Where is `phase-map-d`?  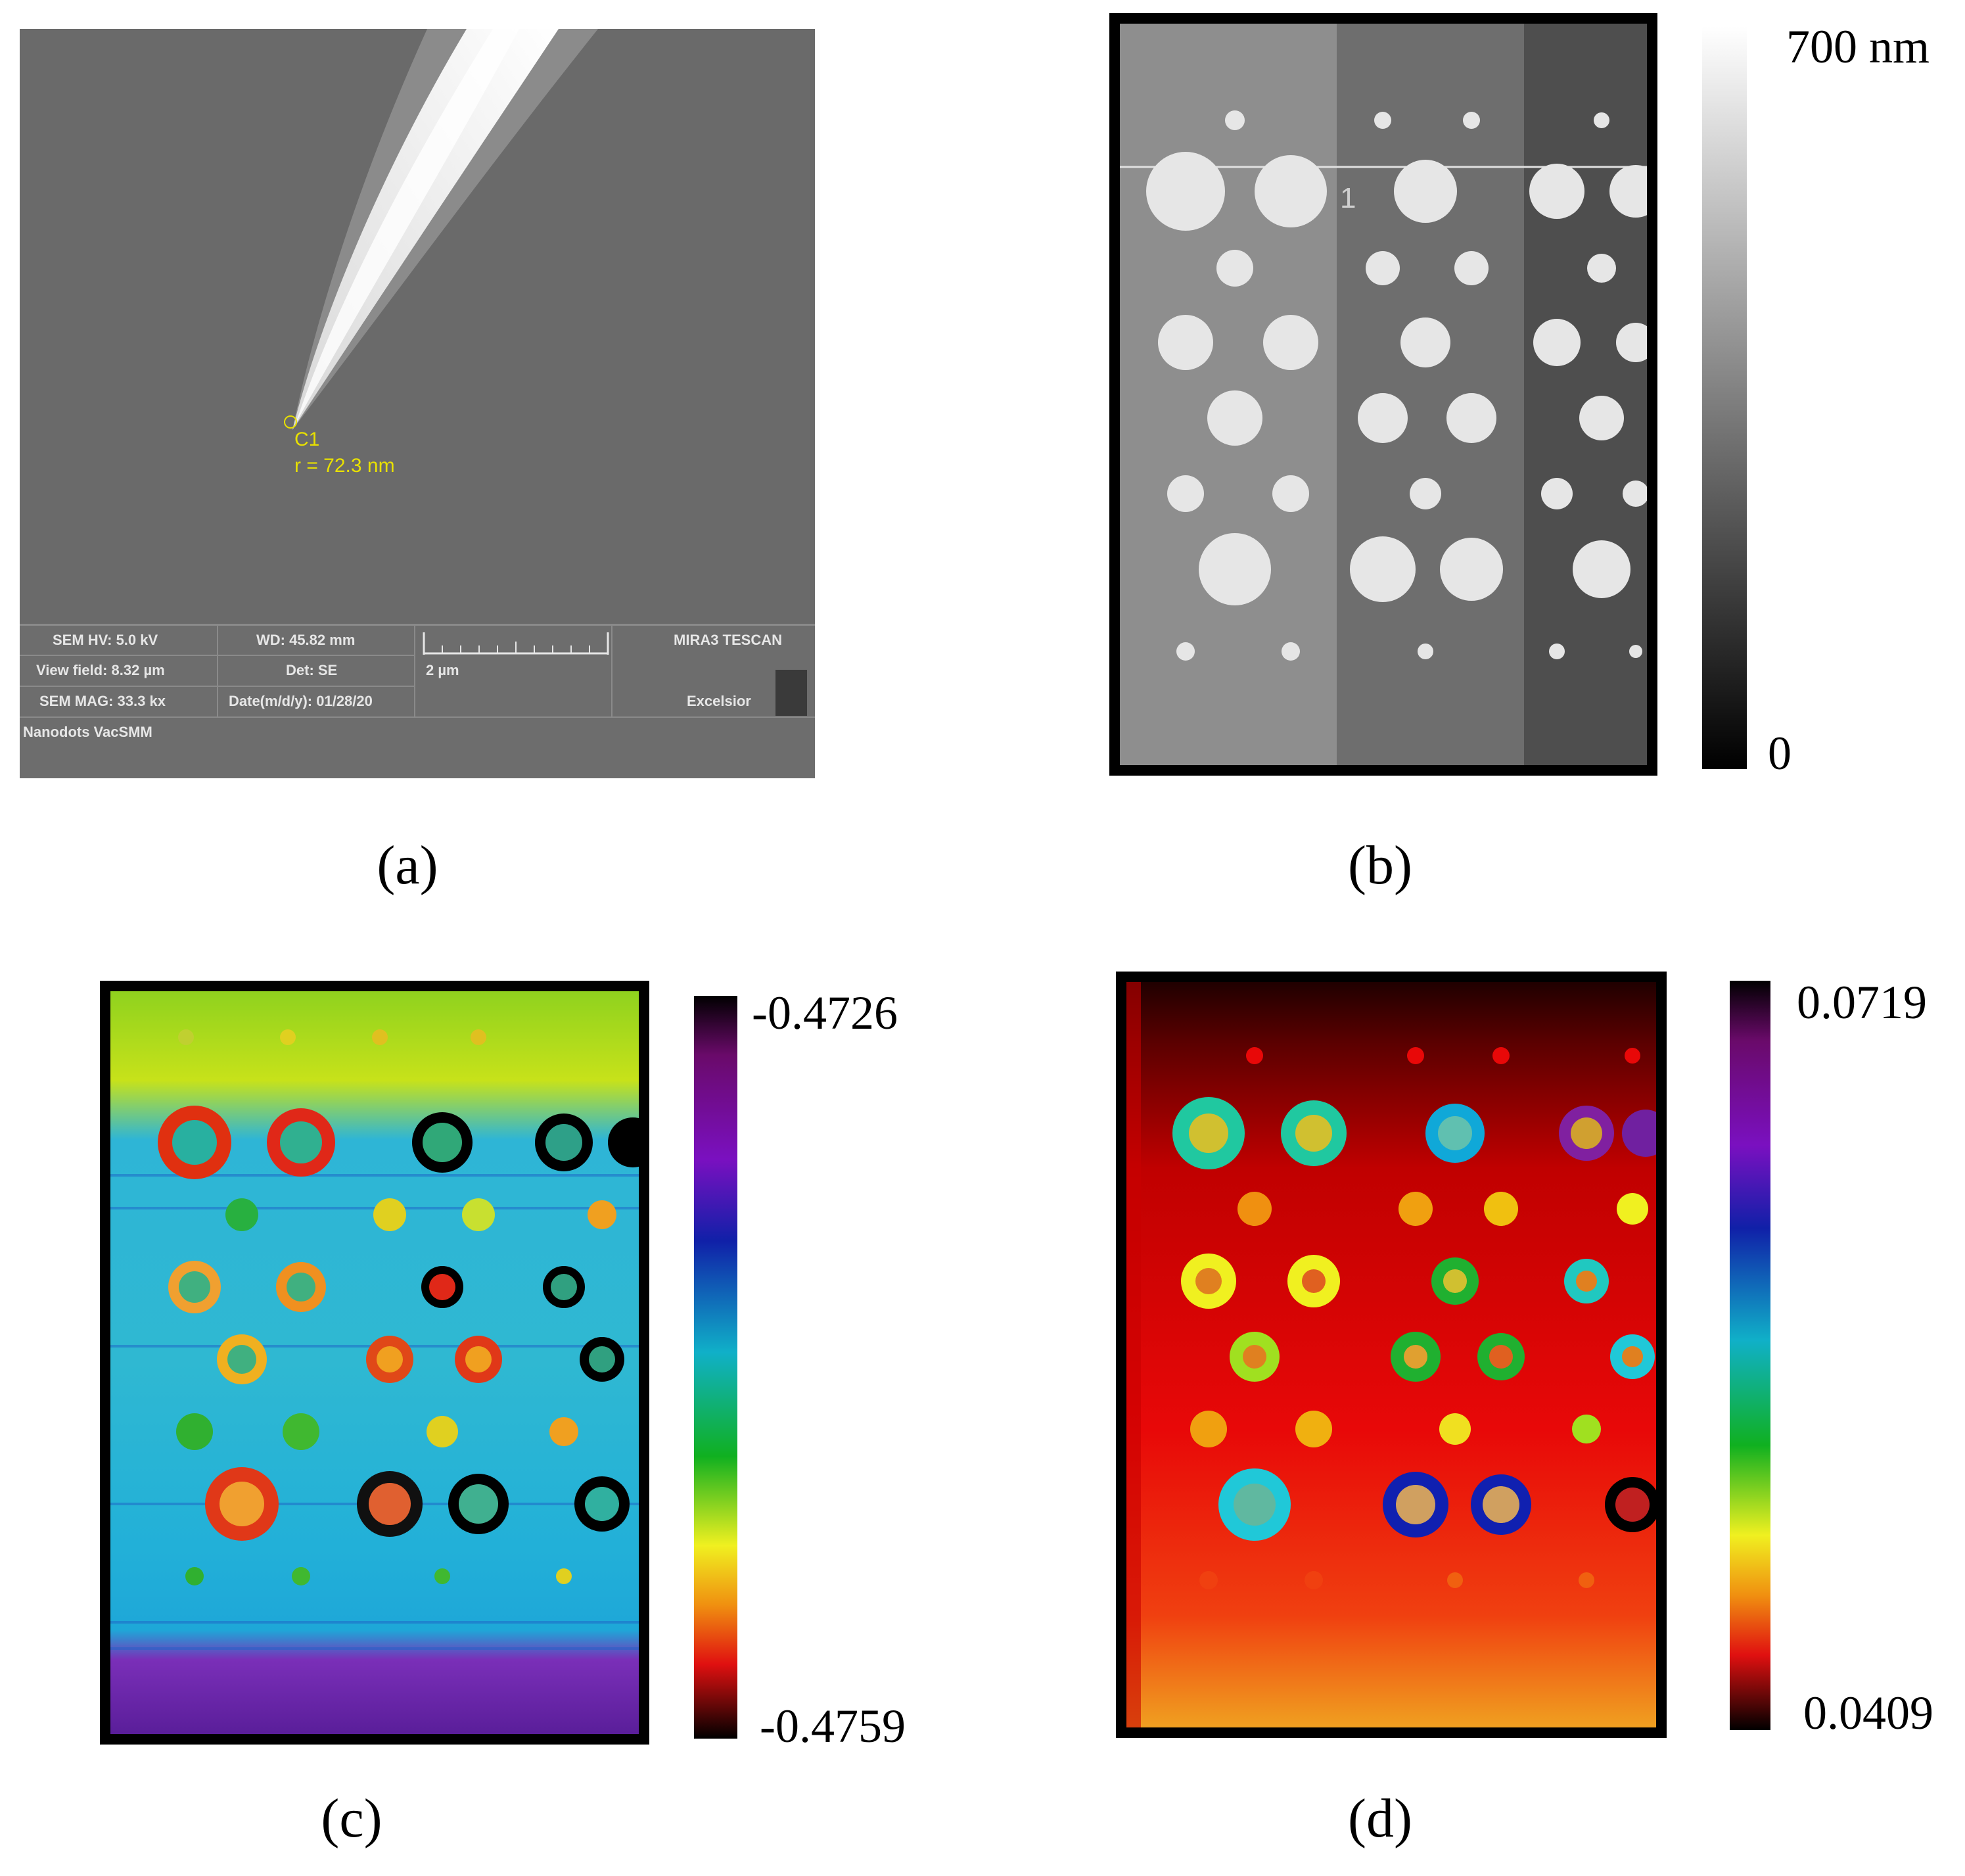 phase-map-d is located at coordinates (1391, 1355).